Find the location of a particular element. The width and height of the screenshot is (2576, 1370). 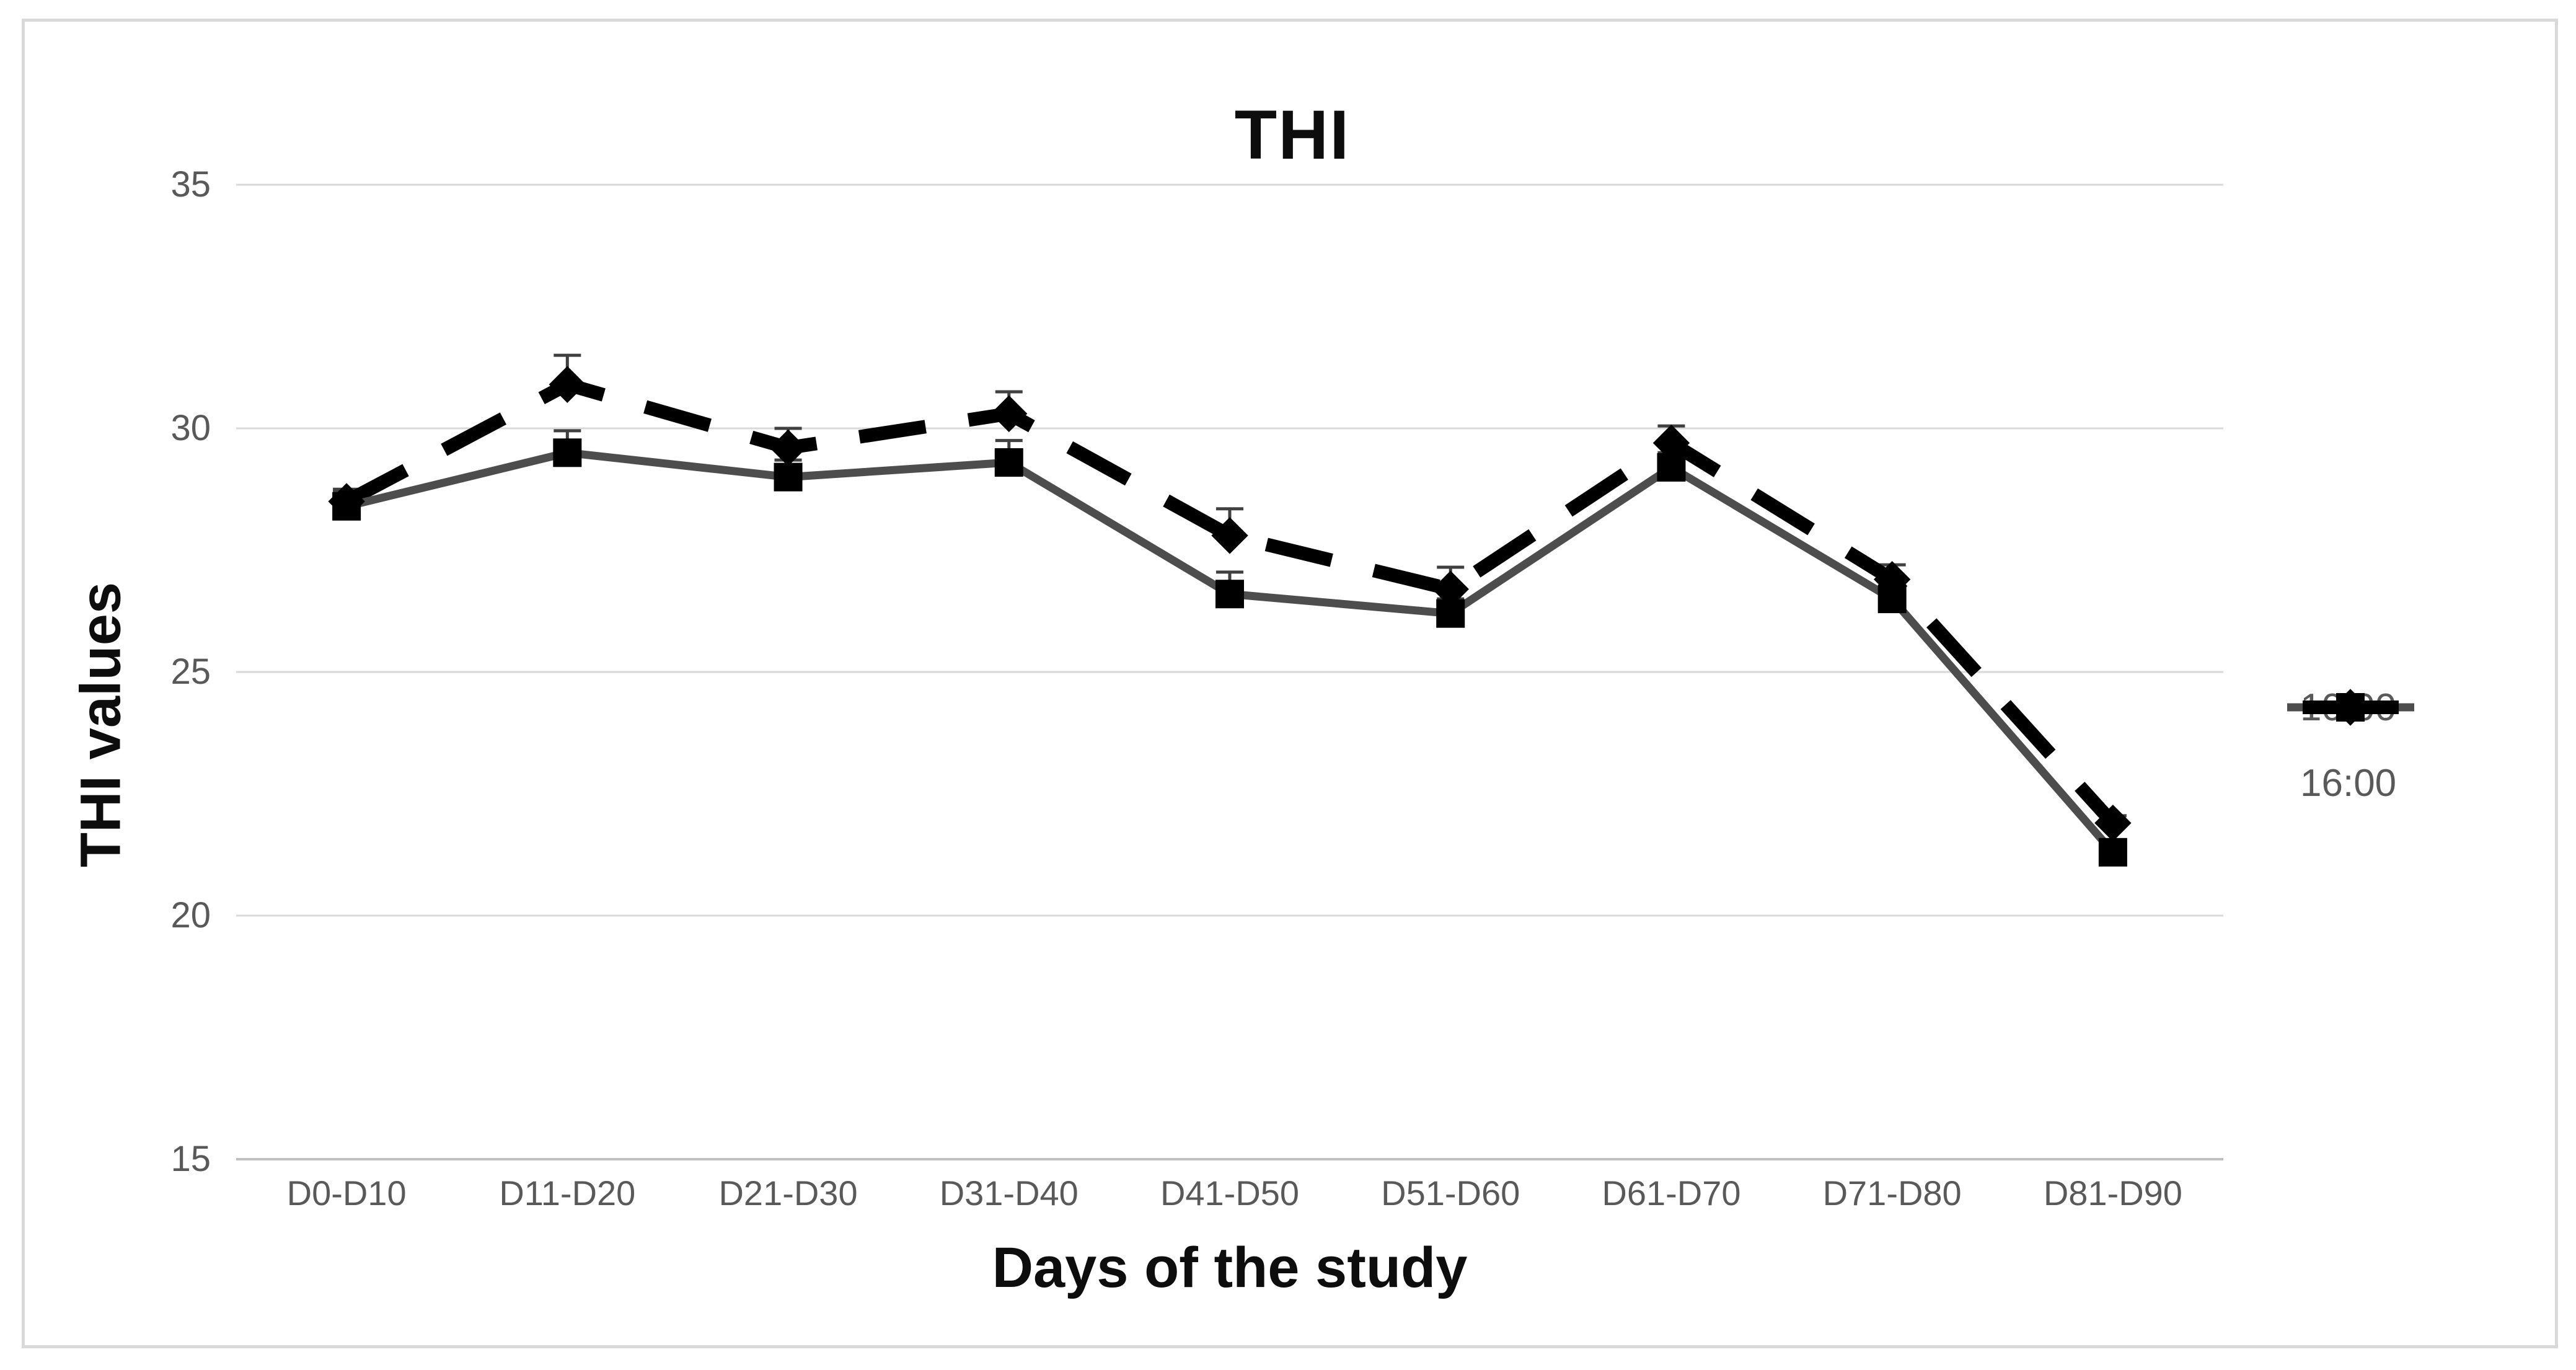

y-tick-label: 25 is located at coordinates (190, 672).